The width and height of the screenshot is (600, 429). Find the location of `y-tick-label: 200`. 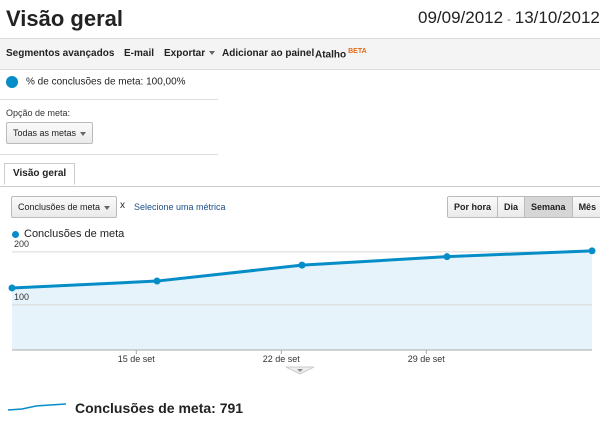

y-tick-label: 200 is located at coordinates (21, 244).